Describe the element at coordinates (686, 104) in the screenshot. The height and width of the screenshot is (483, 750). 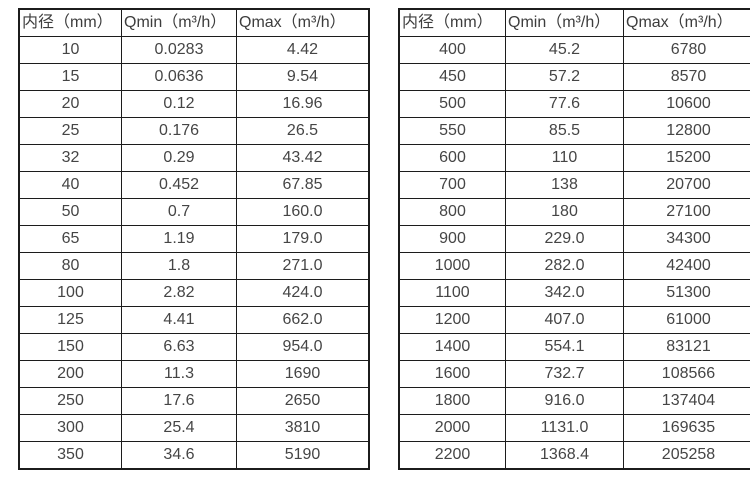
I see `table-cell: 10600` at that location.